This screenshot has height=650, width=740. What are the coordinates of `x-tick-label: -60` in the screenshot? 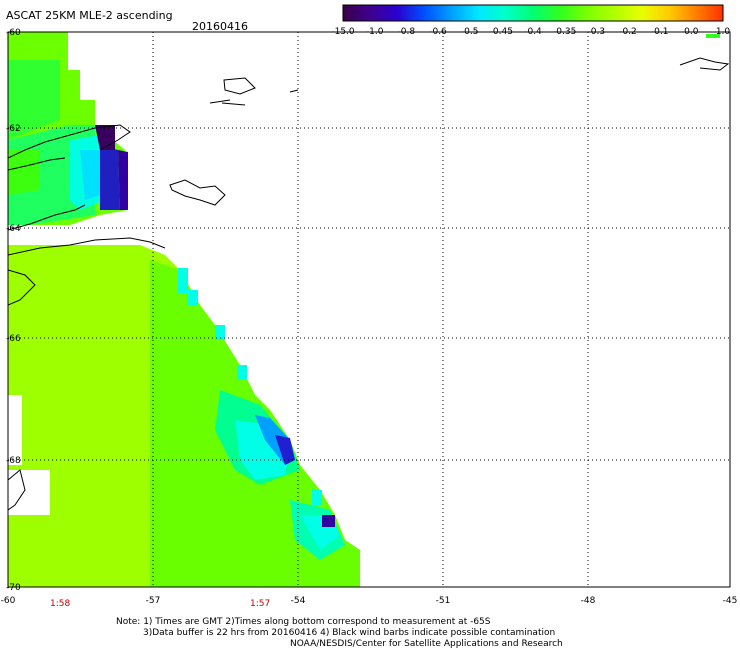 It's located at (8, 601).